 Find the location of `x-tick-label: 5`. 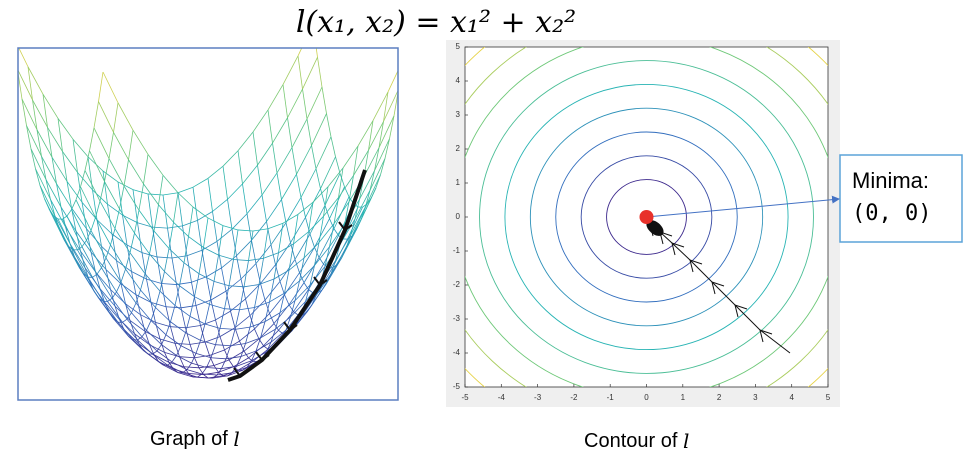

x-tick-label: 5 is located at coordinates (828, 397).